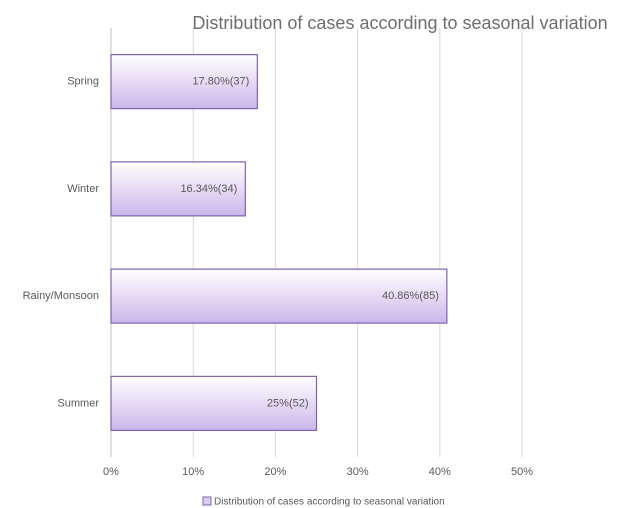 This screenshot has height=508, width=636. I want to click on y-tick-label: Summer, so click(78, 403).